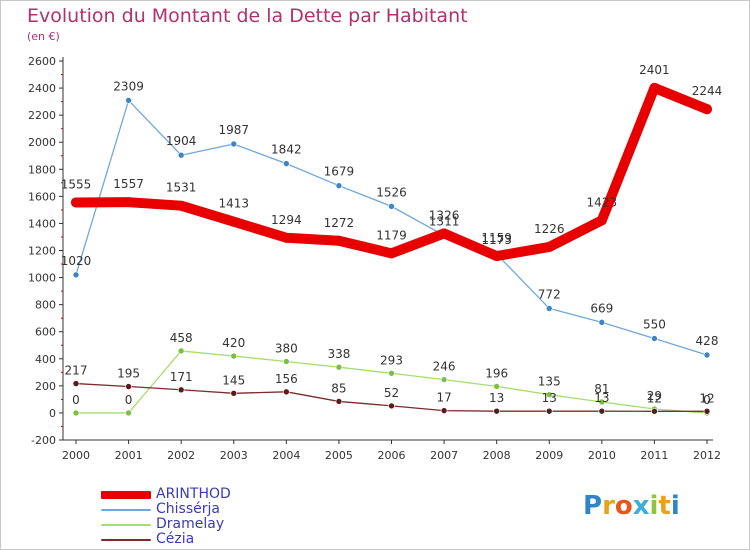  Describe the element at coordinates (181, 338) in the screenshot. I see `data-label-dramelay: 458` at that location.